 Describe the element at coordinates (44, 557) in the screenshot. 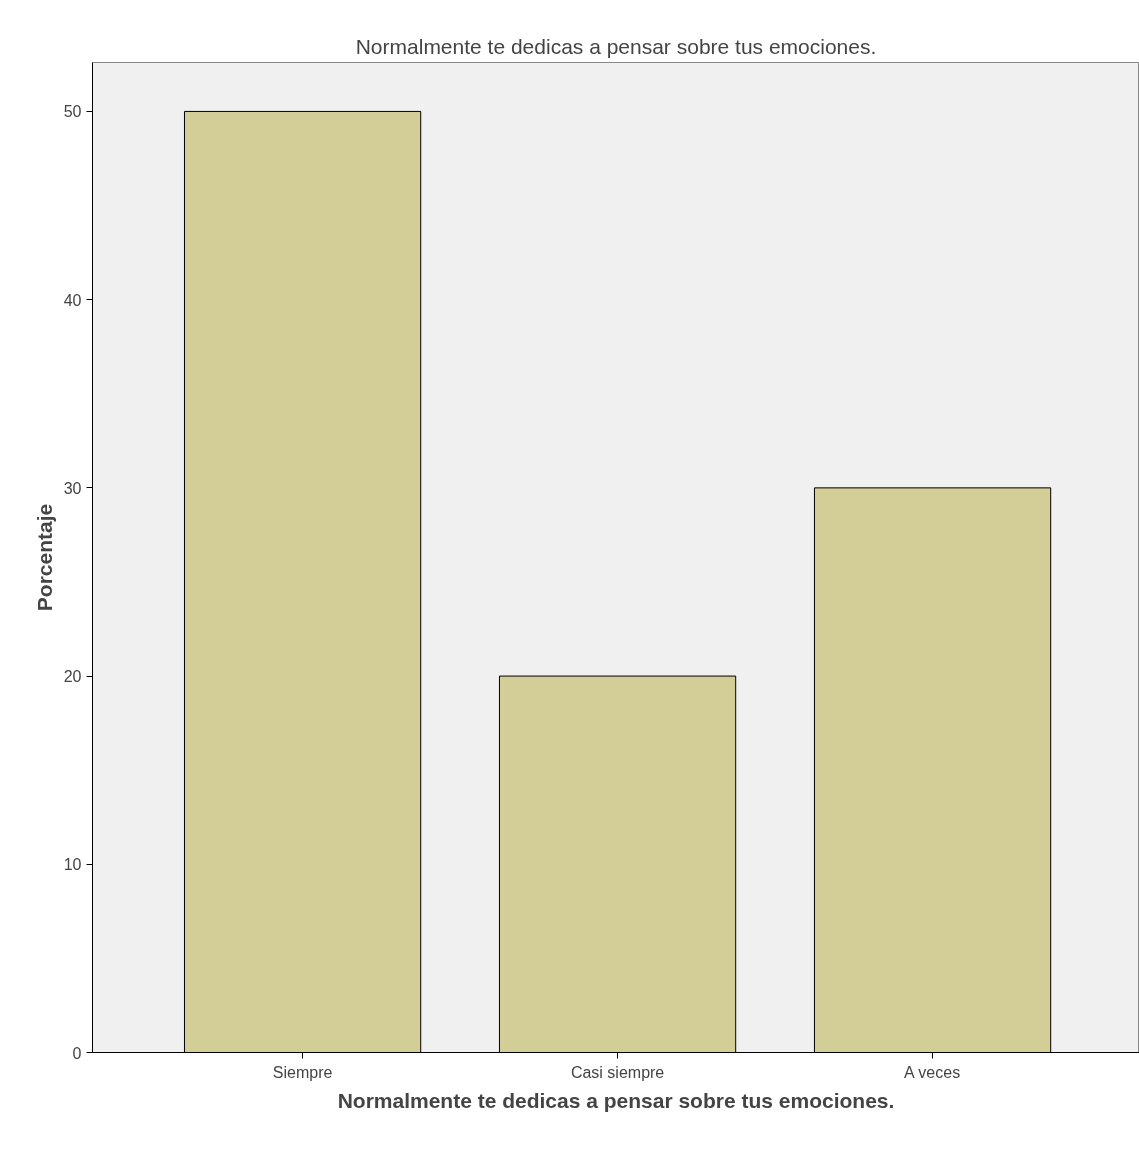

I see `y-axis-title: Porcentaje` at that location.